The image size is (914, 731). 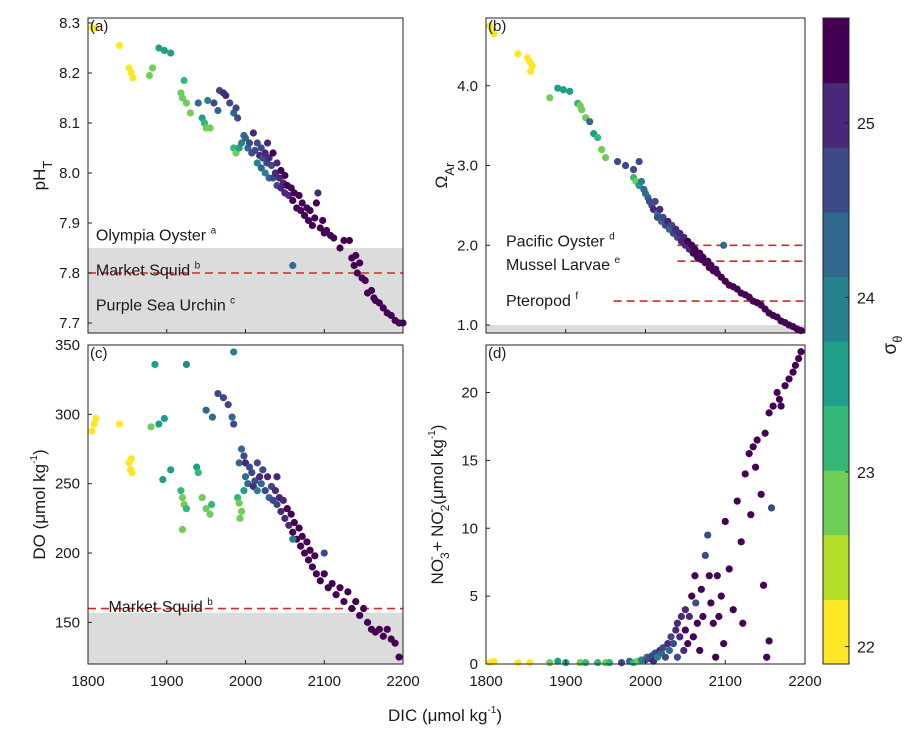 What do you see at coordinates (67, 345) in the screenshot?
I see `y-tick-label: 350` at bounding box center [67, 345].